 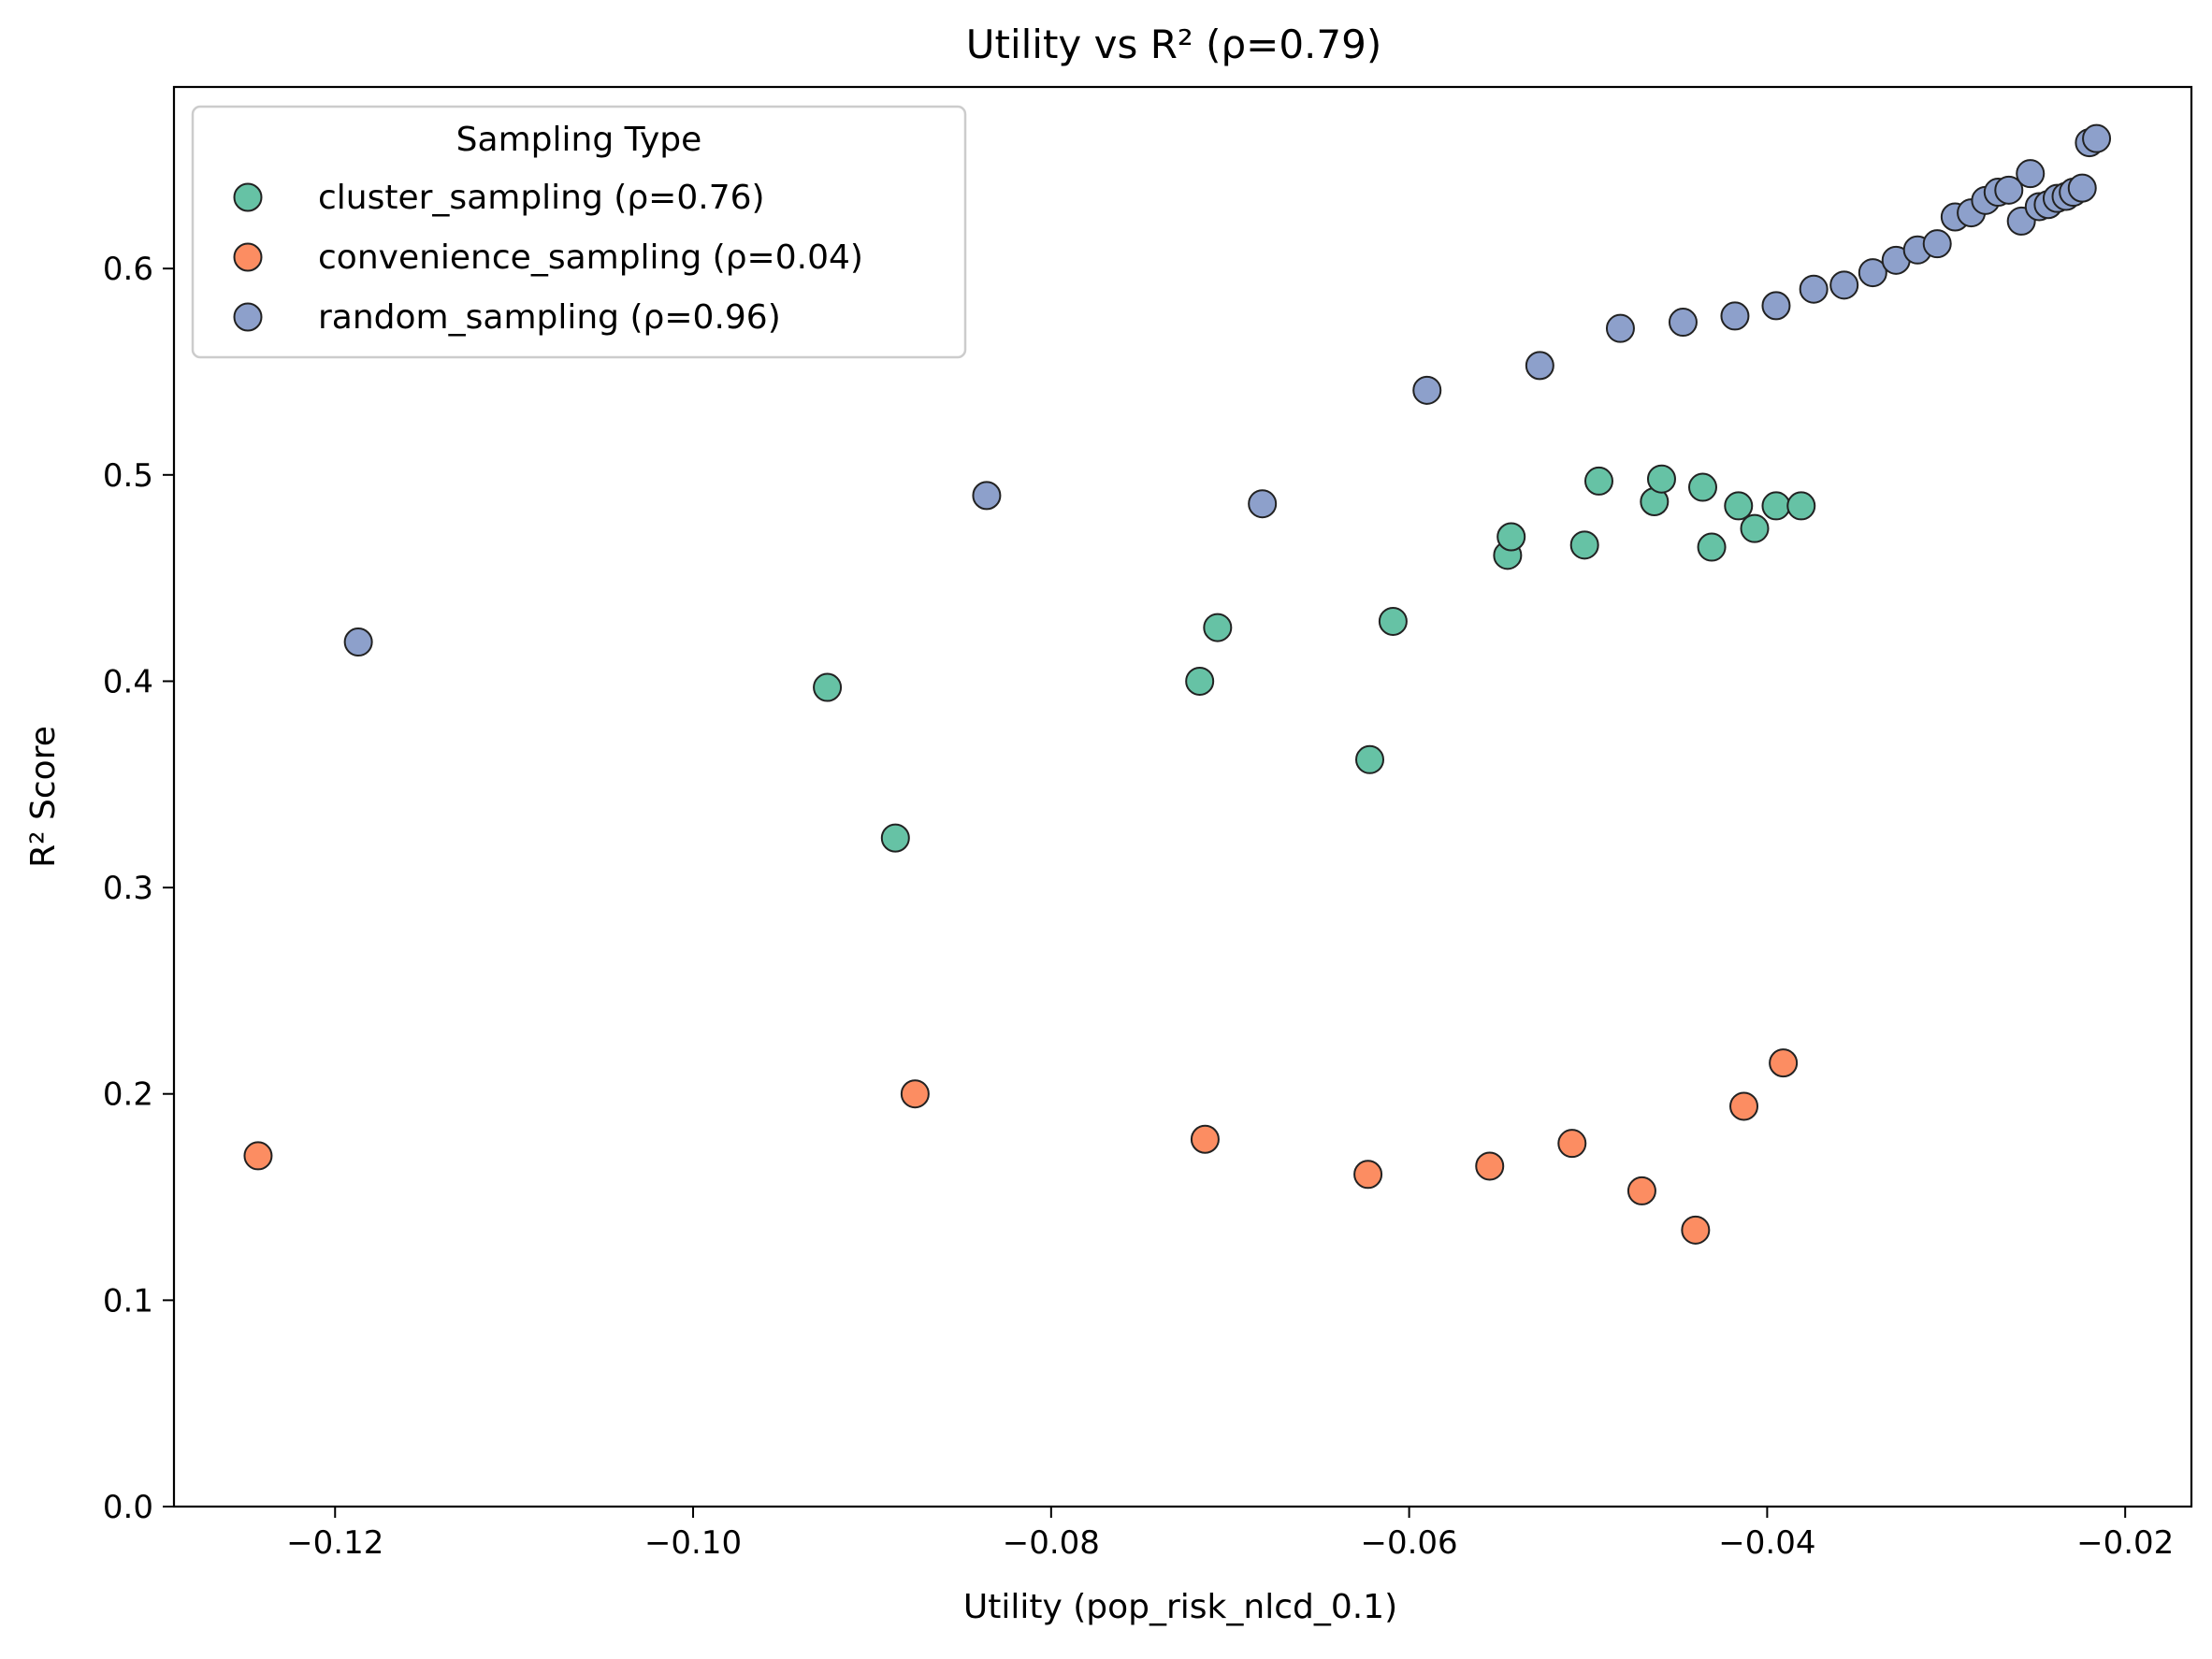 What do you see at coordinates (693, 1543) in the screenshot?
I see `x-tick-label: −0.10` at bounding box center [693, 1543].